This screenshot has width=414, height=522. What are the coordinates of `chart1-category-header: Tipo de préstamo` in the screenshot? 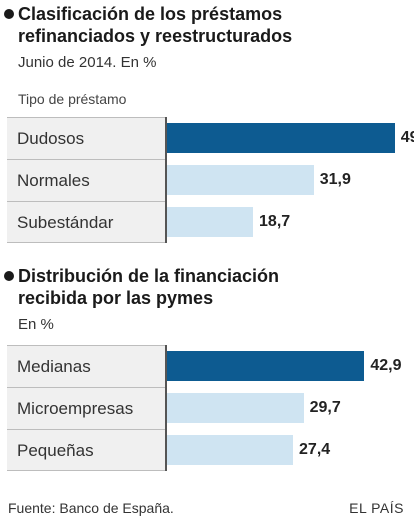 It's located at (72, 99).